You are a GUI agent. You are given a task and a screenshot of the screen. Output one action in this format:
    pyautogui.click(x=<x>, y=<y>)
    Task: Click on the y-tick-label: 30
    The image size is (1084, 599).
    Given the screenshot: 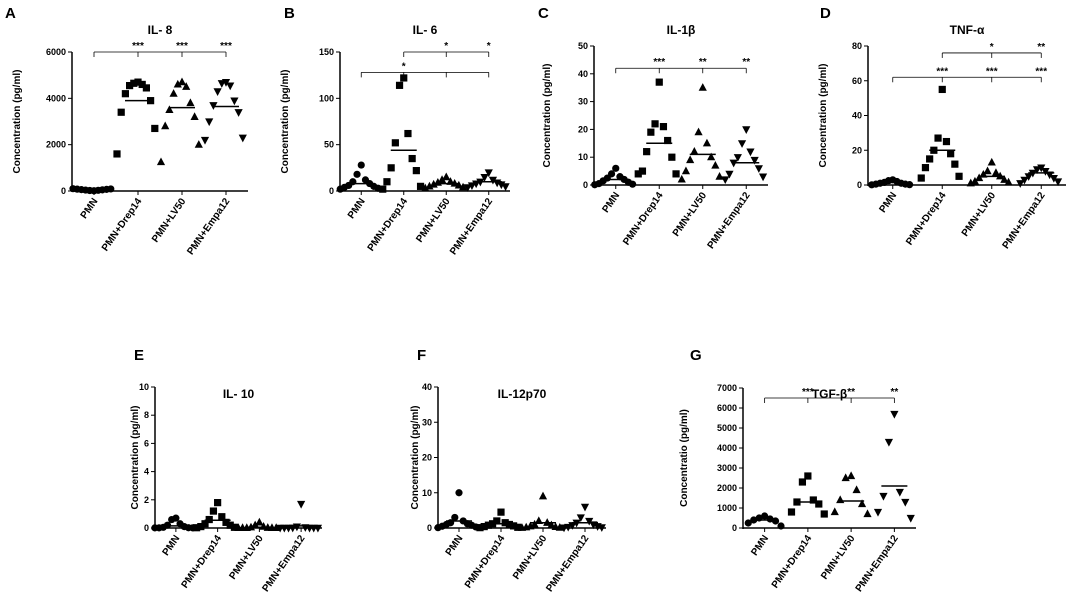 What is the action you would take?
    pyautogui.click(x=583, y=102)
    